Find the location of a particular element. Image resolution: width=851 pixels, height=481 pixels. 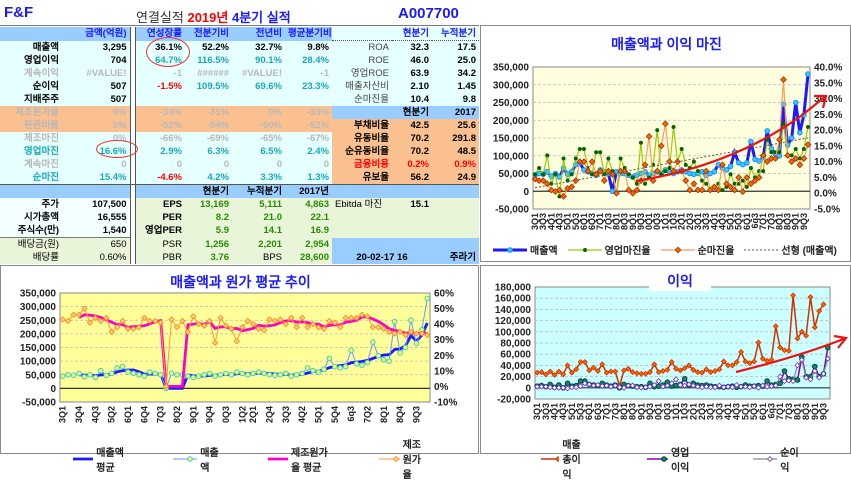

legend-item: 매출총이익 is located at coordinates (564, 458).